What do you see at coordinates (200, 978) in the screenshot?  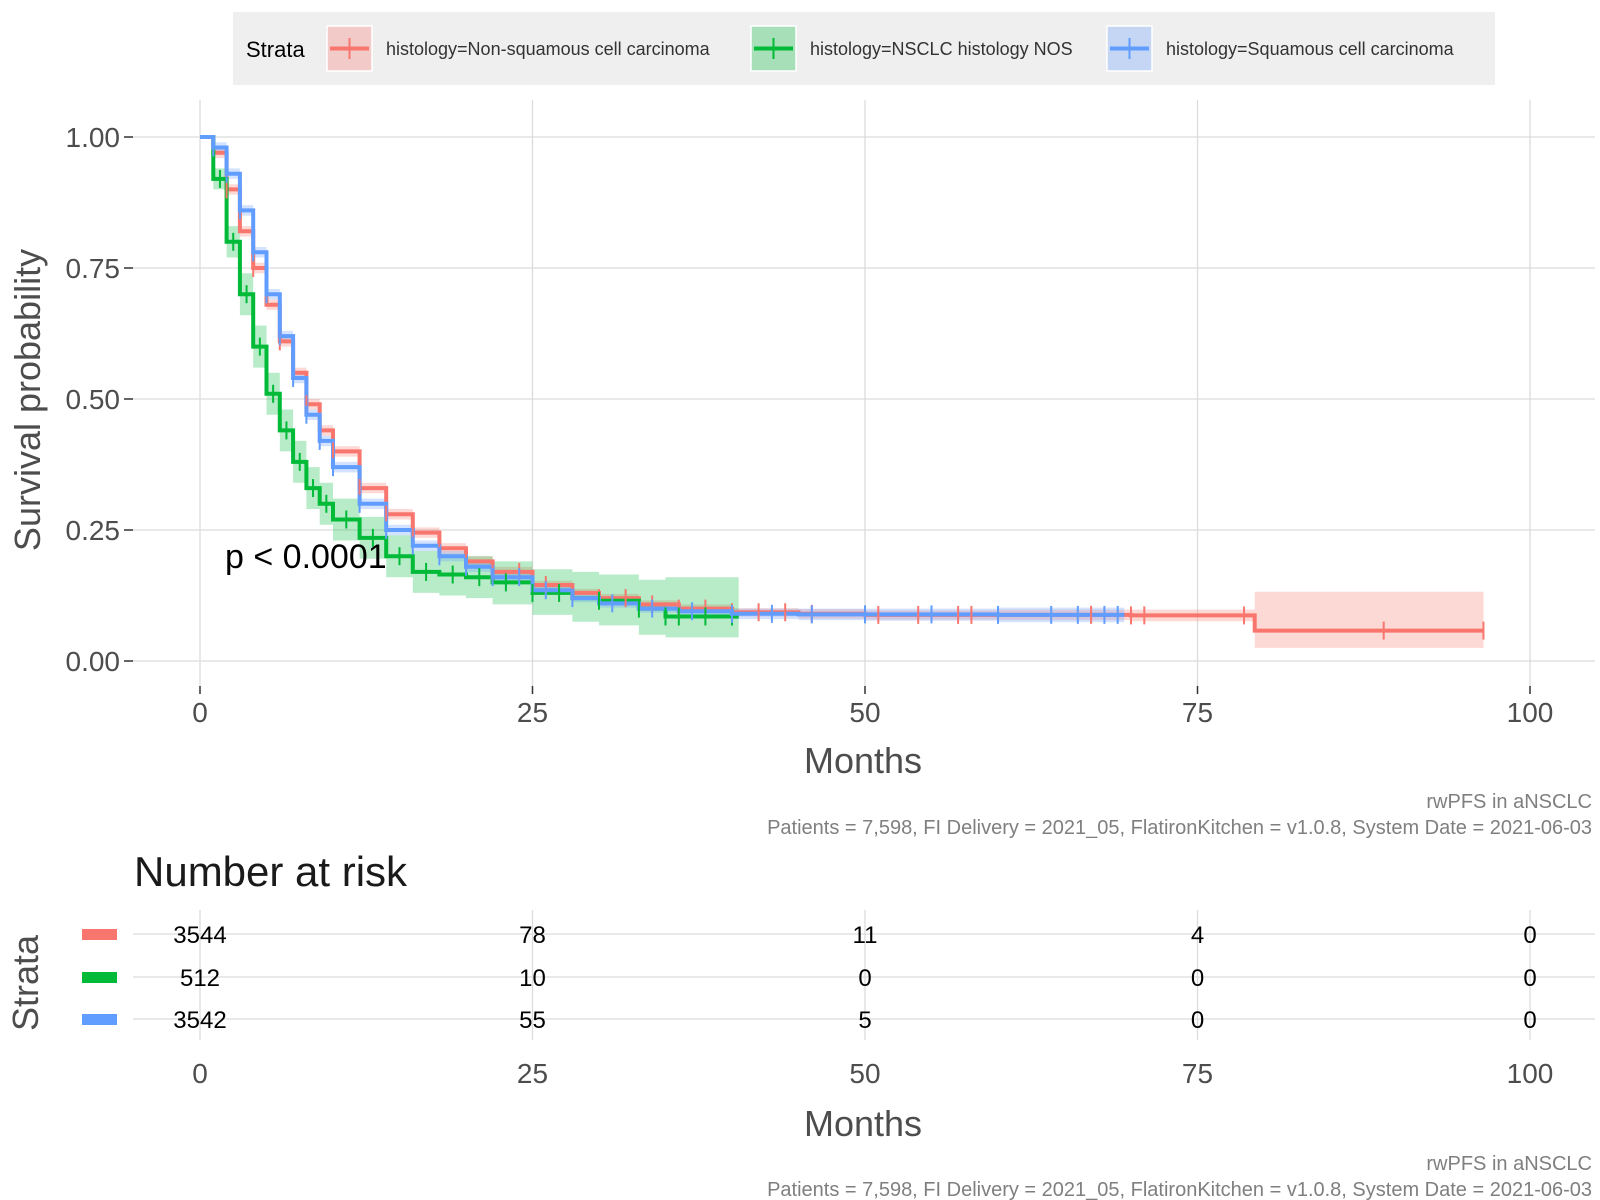 I see `risk-cell-nos-0: 512` at bounding box center [200, 978].